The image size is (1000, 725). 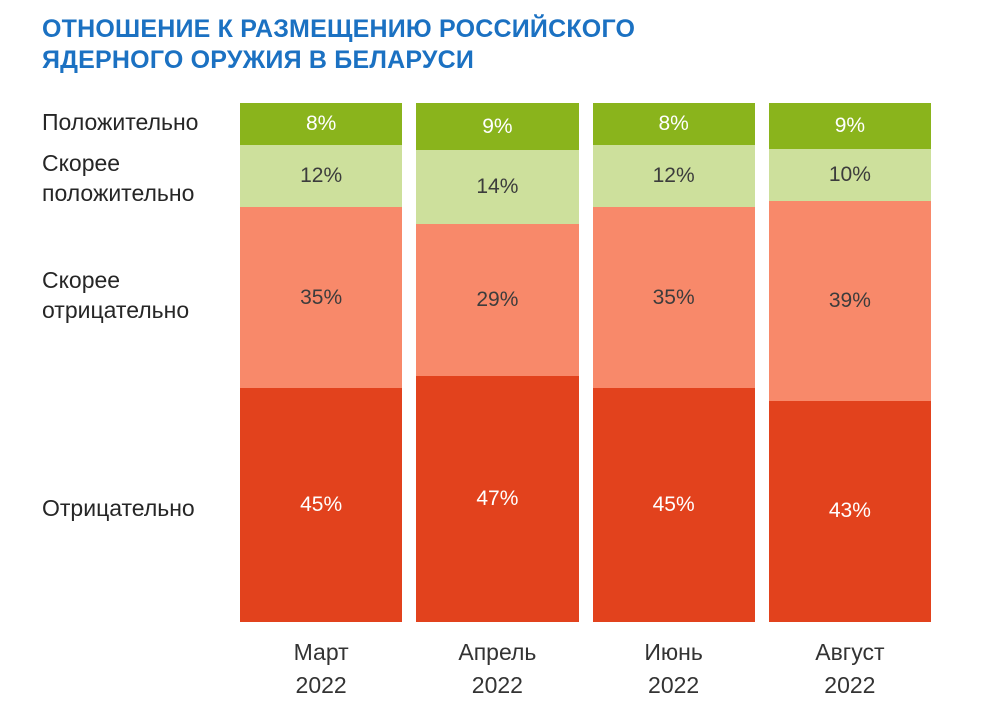 I want to click on x-axis-label-april: Апрель 2022, so click(x=497, y=668).